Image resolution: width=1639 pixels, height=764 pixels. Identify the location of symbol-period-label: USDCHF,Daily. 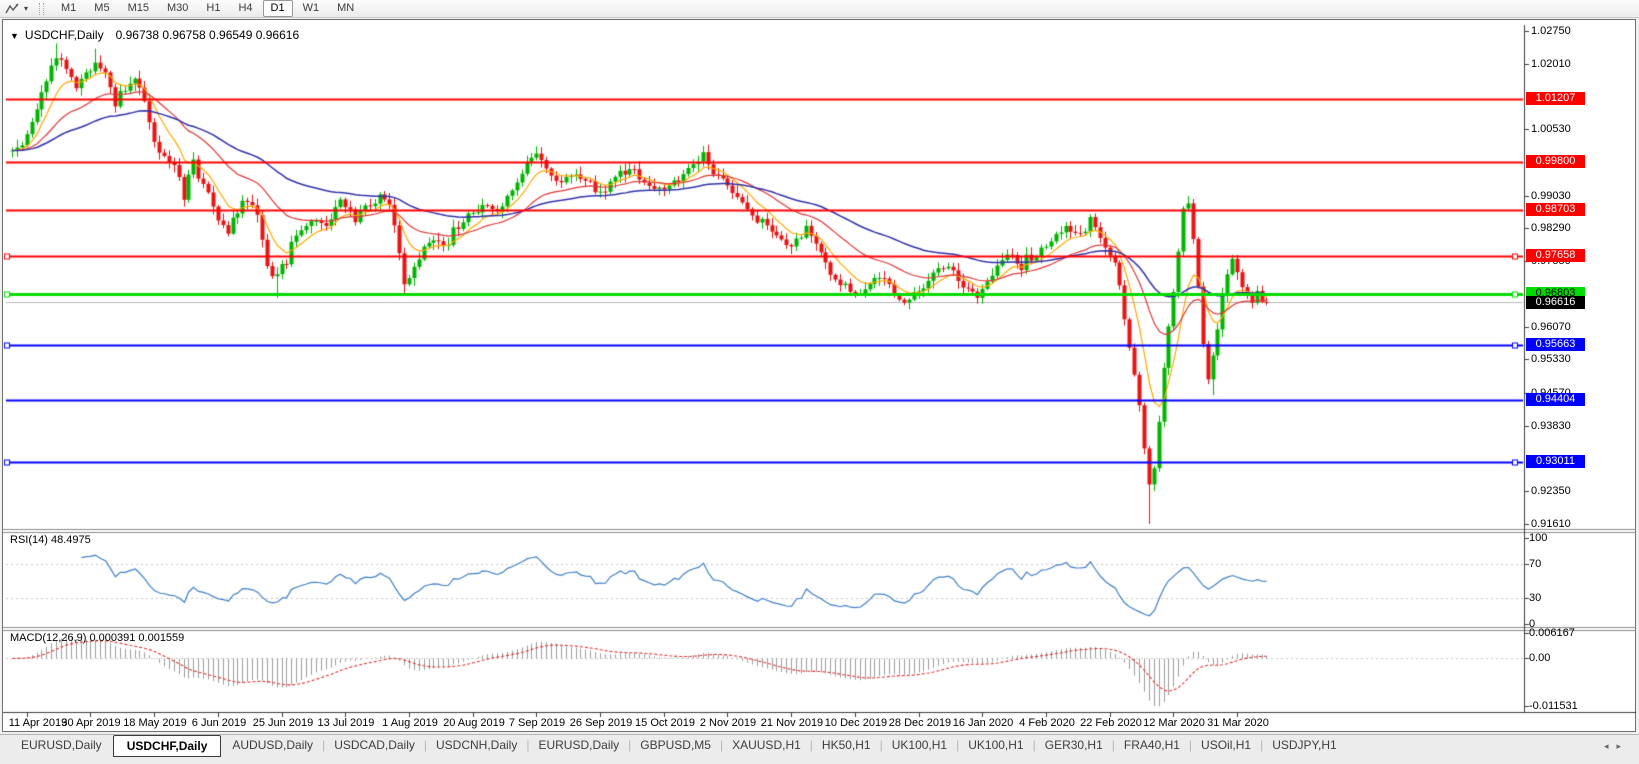
(64, 35).